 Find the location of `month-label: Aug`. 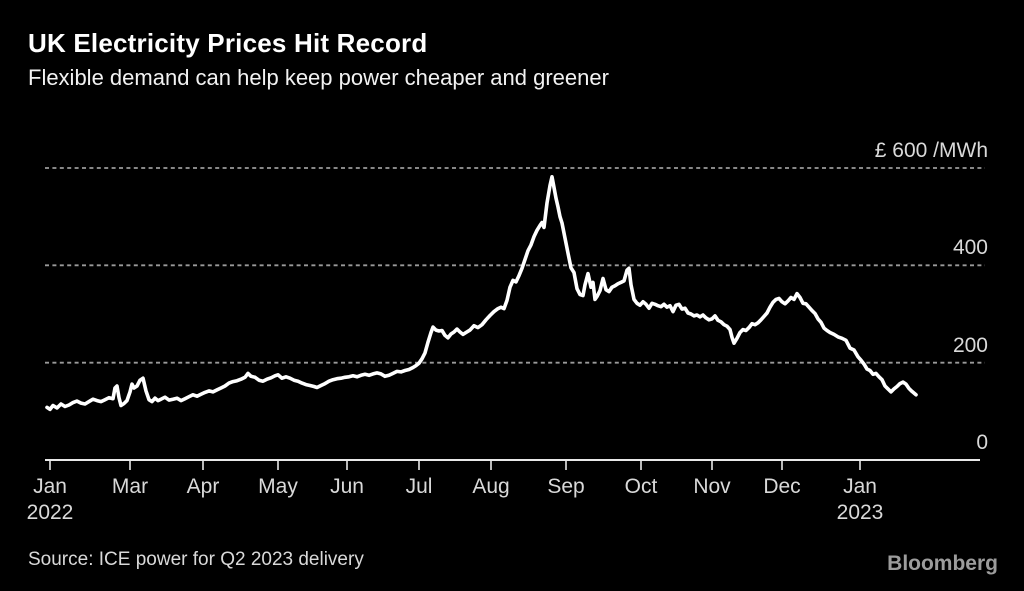

month-label: Aug is located at coordinates (491, 486).